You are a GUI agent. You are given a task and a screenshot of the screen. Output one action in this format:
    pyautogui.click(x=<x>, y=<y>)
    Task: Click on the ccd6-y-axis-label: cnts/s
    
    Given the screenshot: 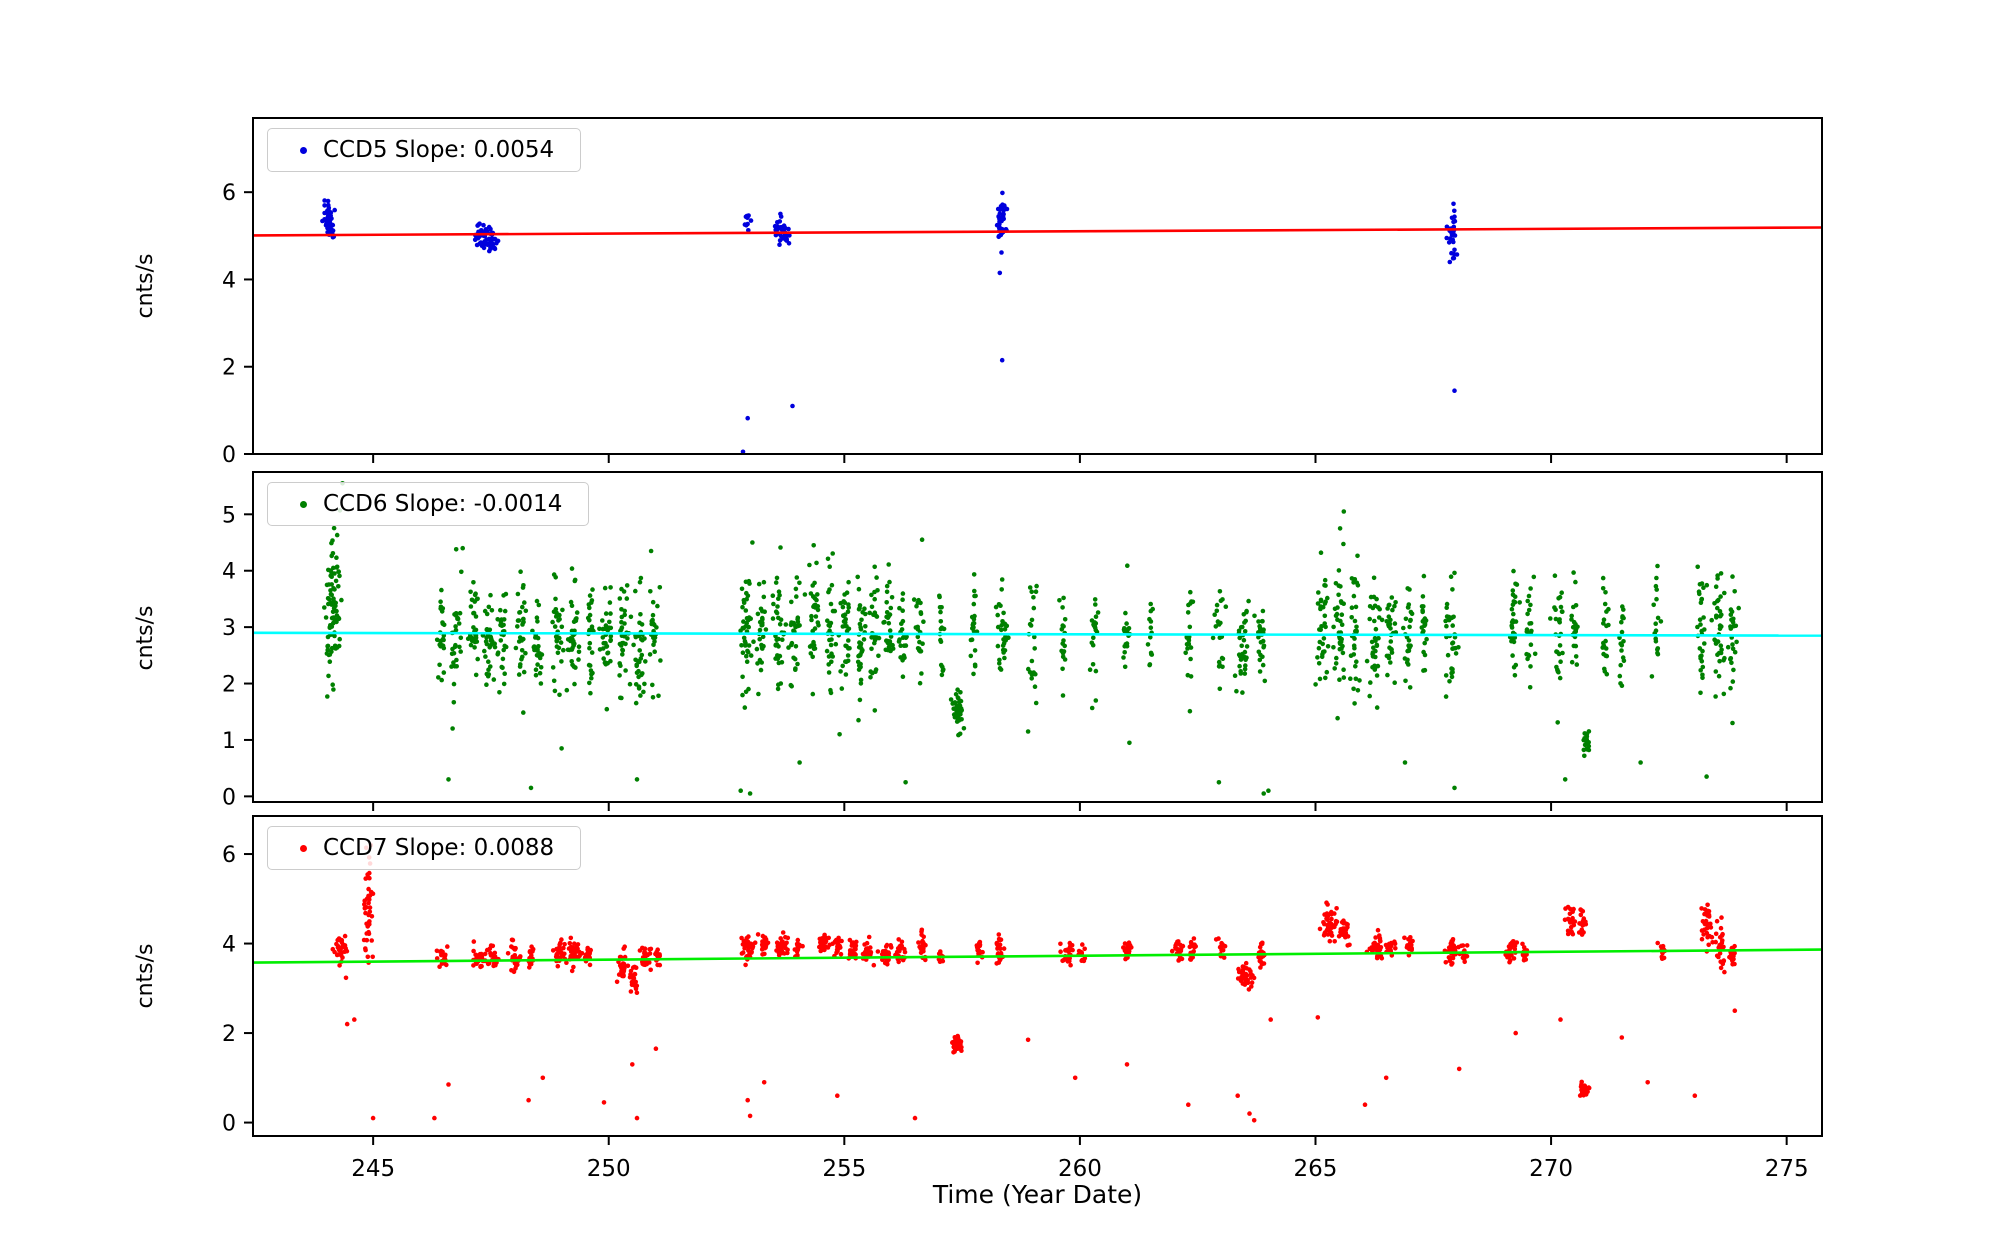 What is the action you would take?
    pyautogui.click(x=145, y=638)
    